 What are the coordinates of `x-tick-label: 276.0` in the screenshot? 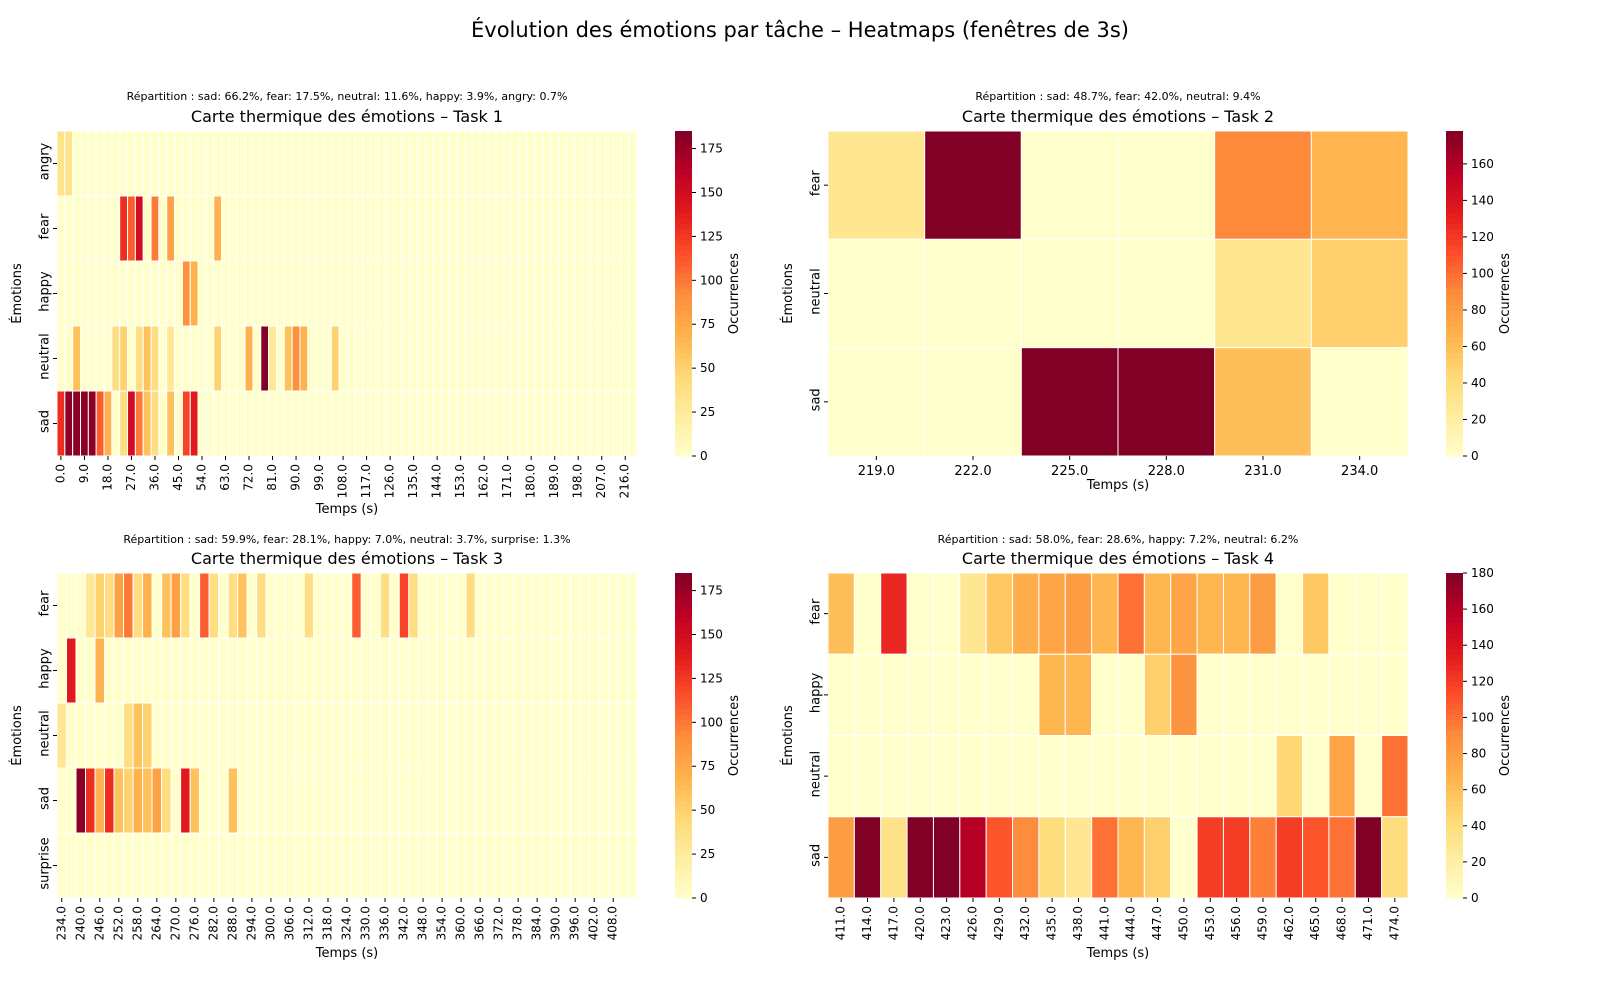 It's located at (194, 923).